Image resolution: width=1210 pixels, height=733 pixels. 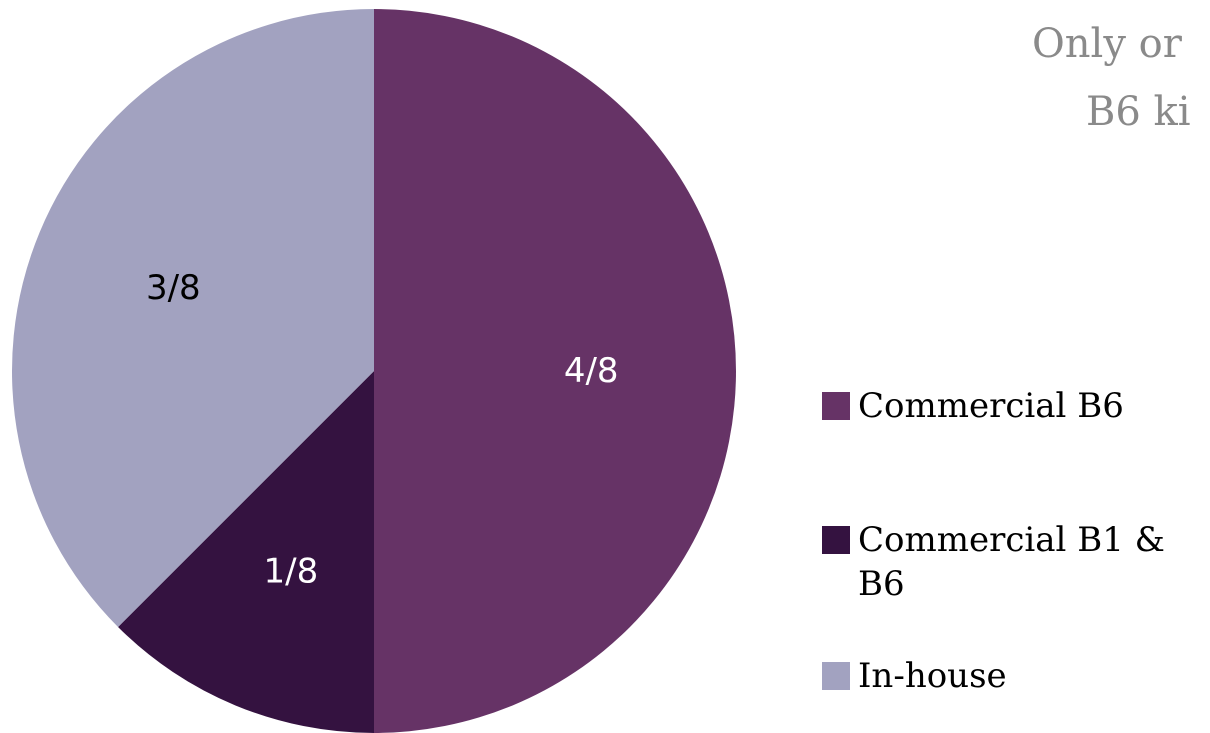 I want to click on chart-title-line-2: B6 ki, so click(x=1138, y=112).